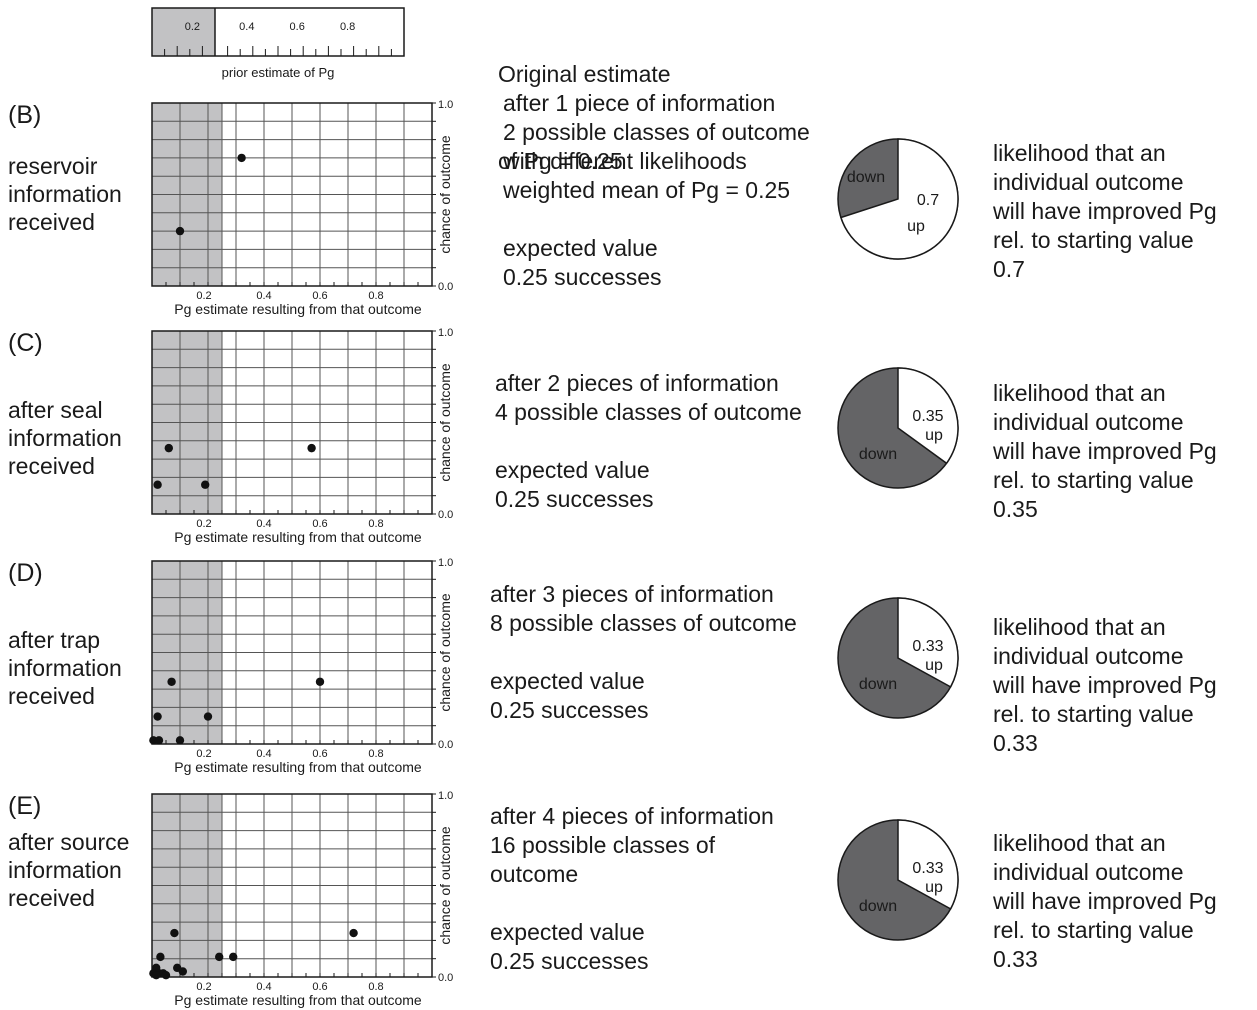  I want to click on panel-description-line: after 2 pieces of information, so click(637, 383).